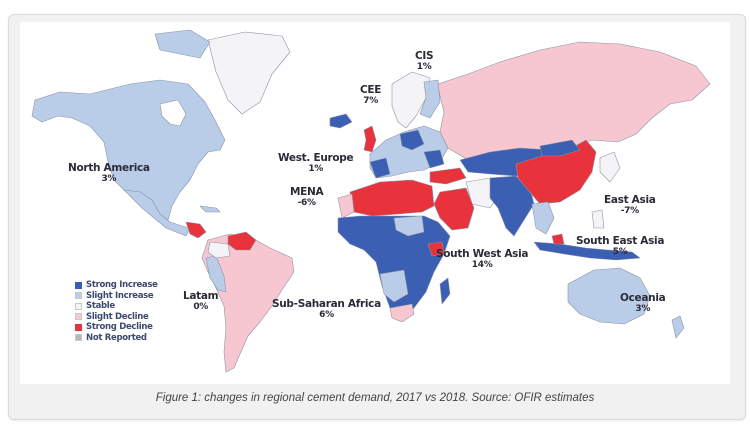 The image size is (750, 425). What do you see at coordinates (78, 306) in the screenshot?
I see `legend-swatch-stable` at bounding box center [78, 306].